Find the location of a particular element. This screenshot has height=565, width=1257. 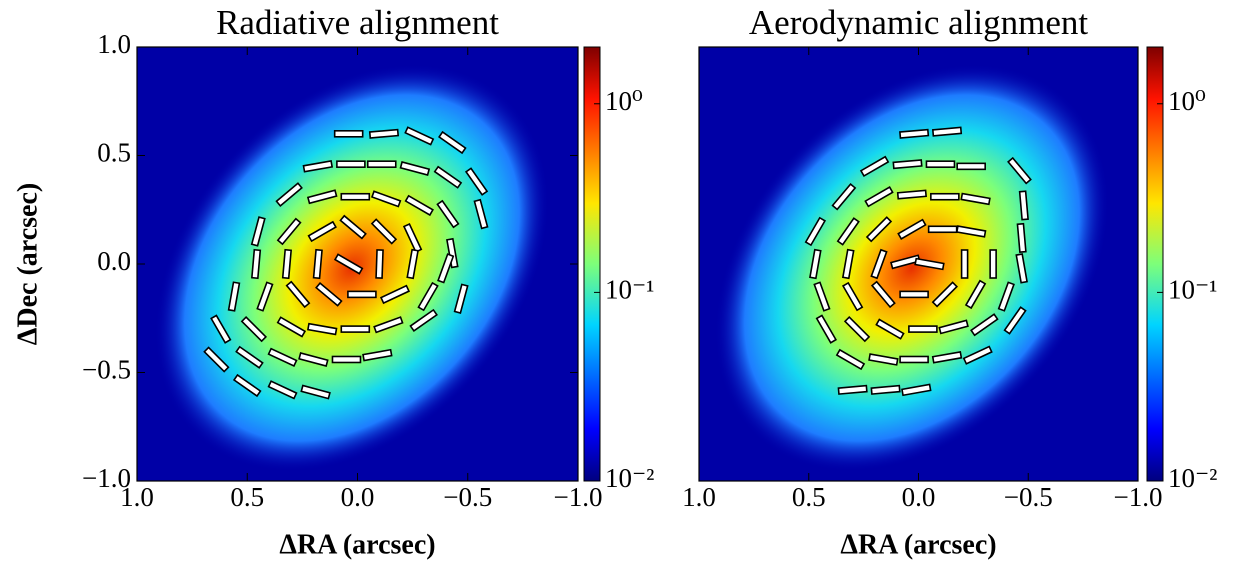

x-tick-label: −1.0 is located at coordinates (578, 497).